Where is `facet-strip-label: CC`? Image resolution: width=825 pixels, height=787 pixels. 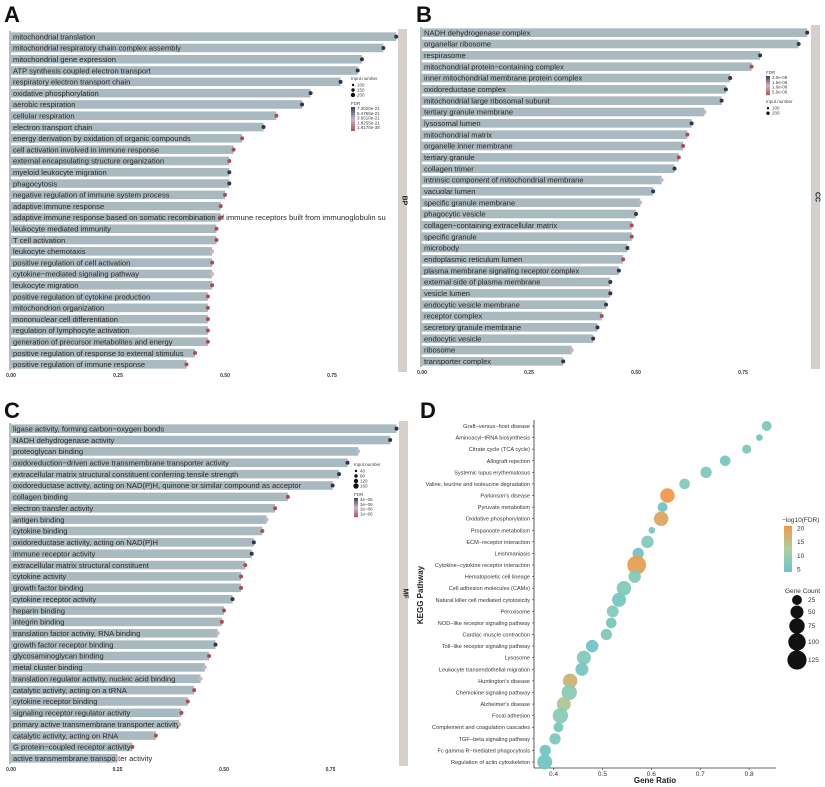
facet-strip-label: CC is located at coordinates (817, 197).